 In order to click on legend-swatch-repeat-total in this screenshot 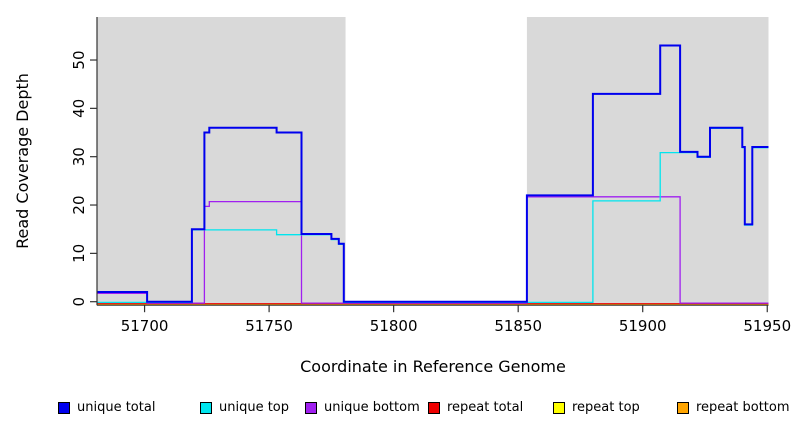, I will do `click(434, 408)`.